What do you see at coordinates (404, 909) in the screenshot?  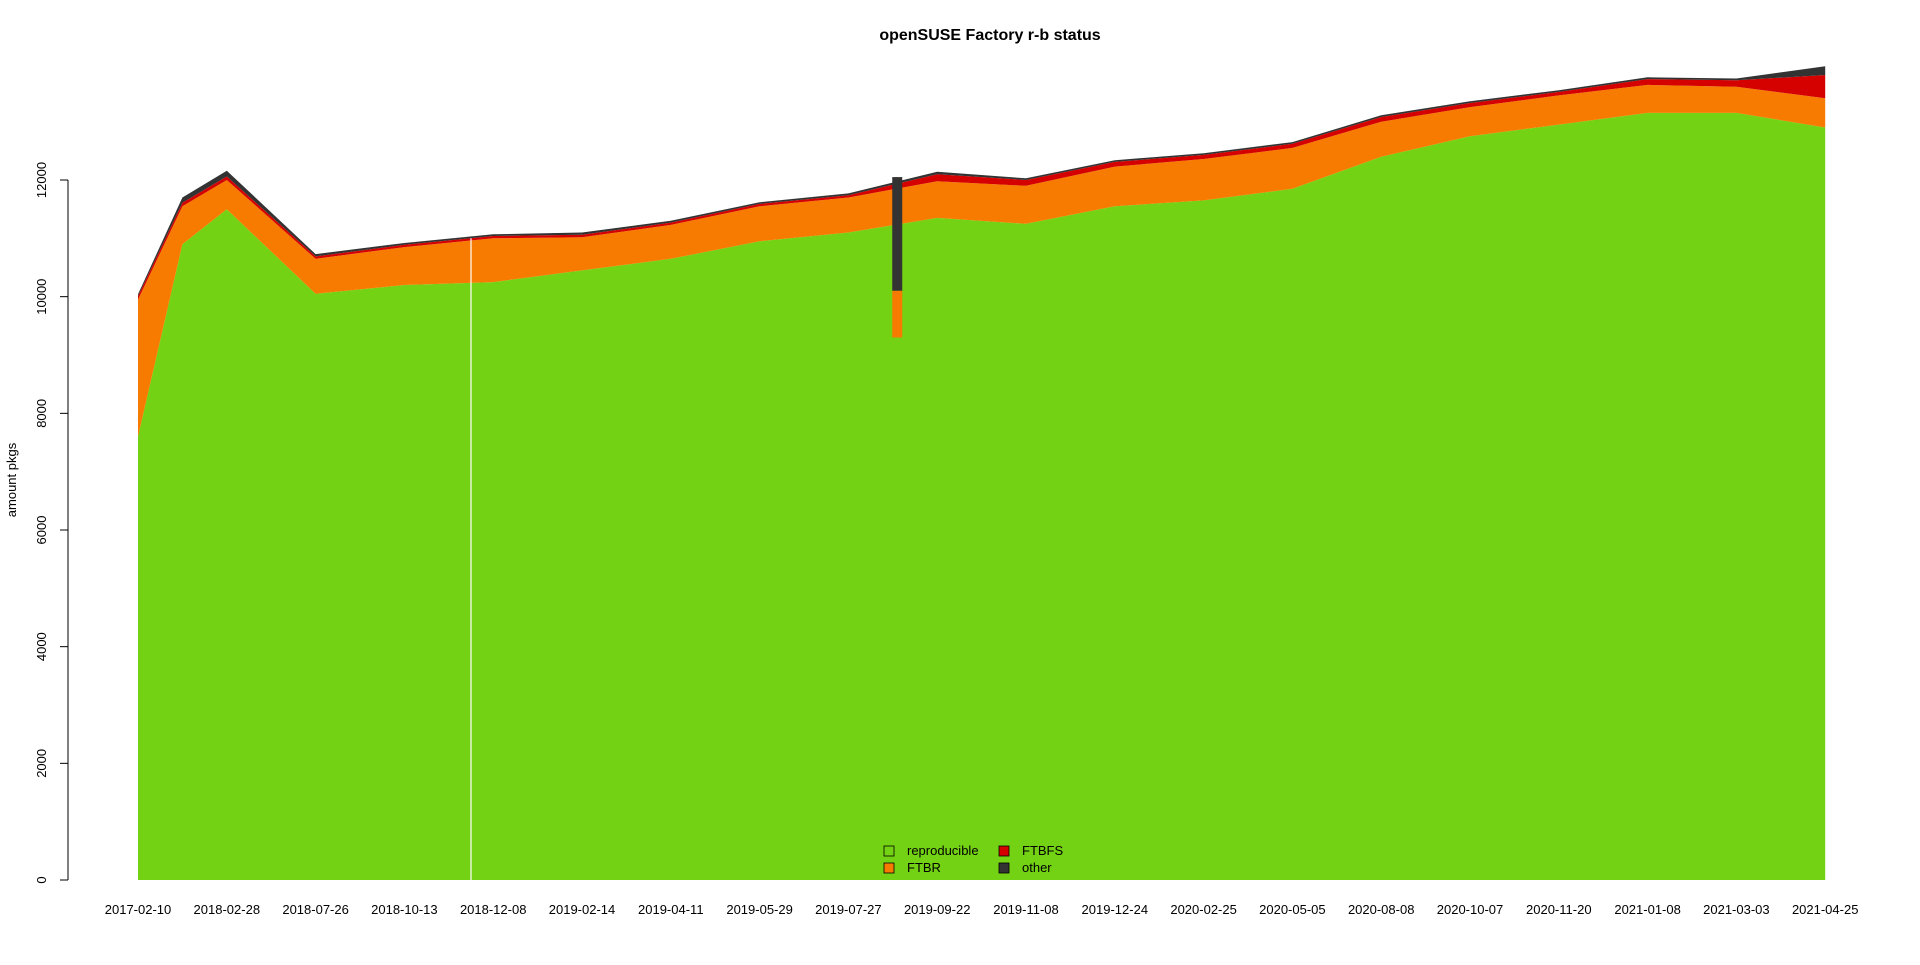 I see `x-tick-label: 2018-10-13` at bounding box center [404, 909].